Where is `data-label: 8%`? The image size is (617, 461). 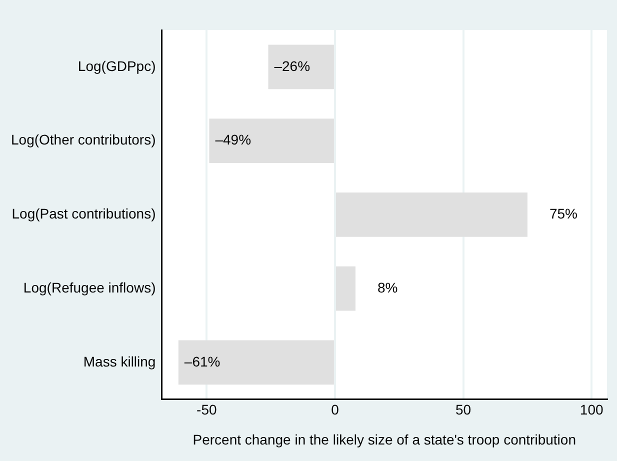
data-label: 8% is located at coordinates (387, 287).